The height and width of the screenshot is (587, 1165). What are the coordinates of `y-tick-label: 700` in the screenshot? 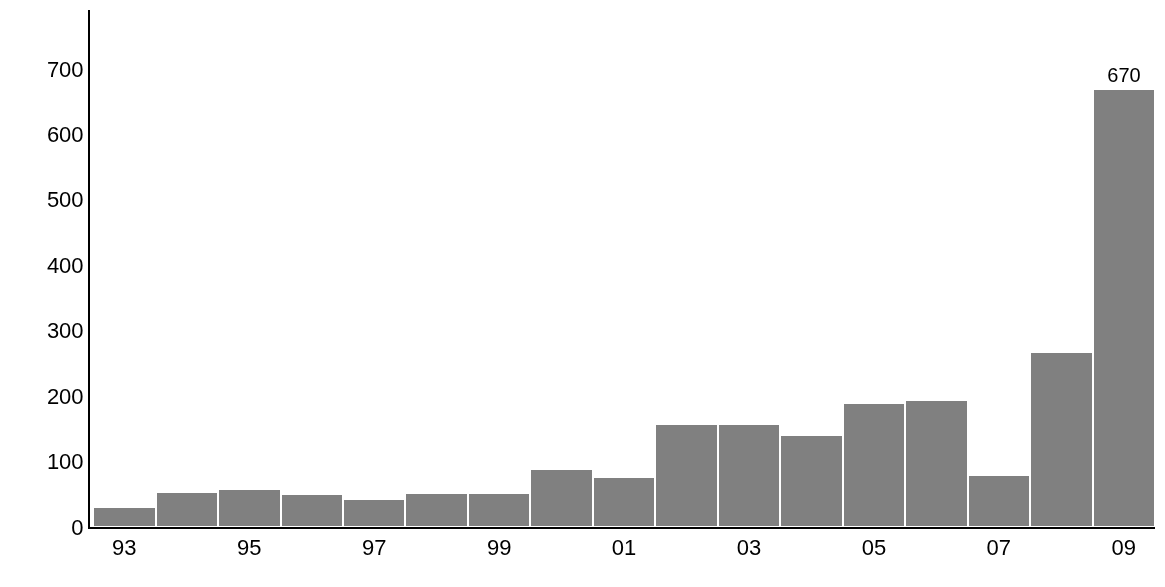 It's located at (65, 69).